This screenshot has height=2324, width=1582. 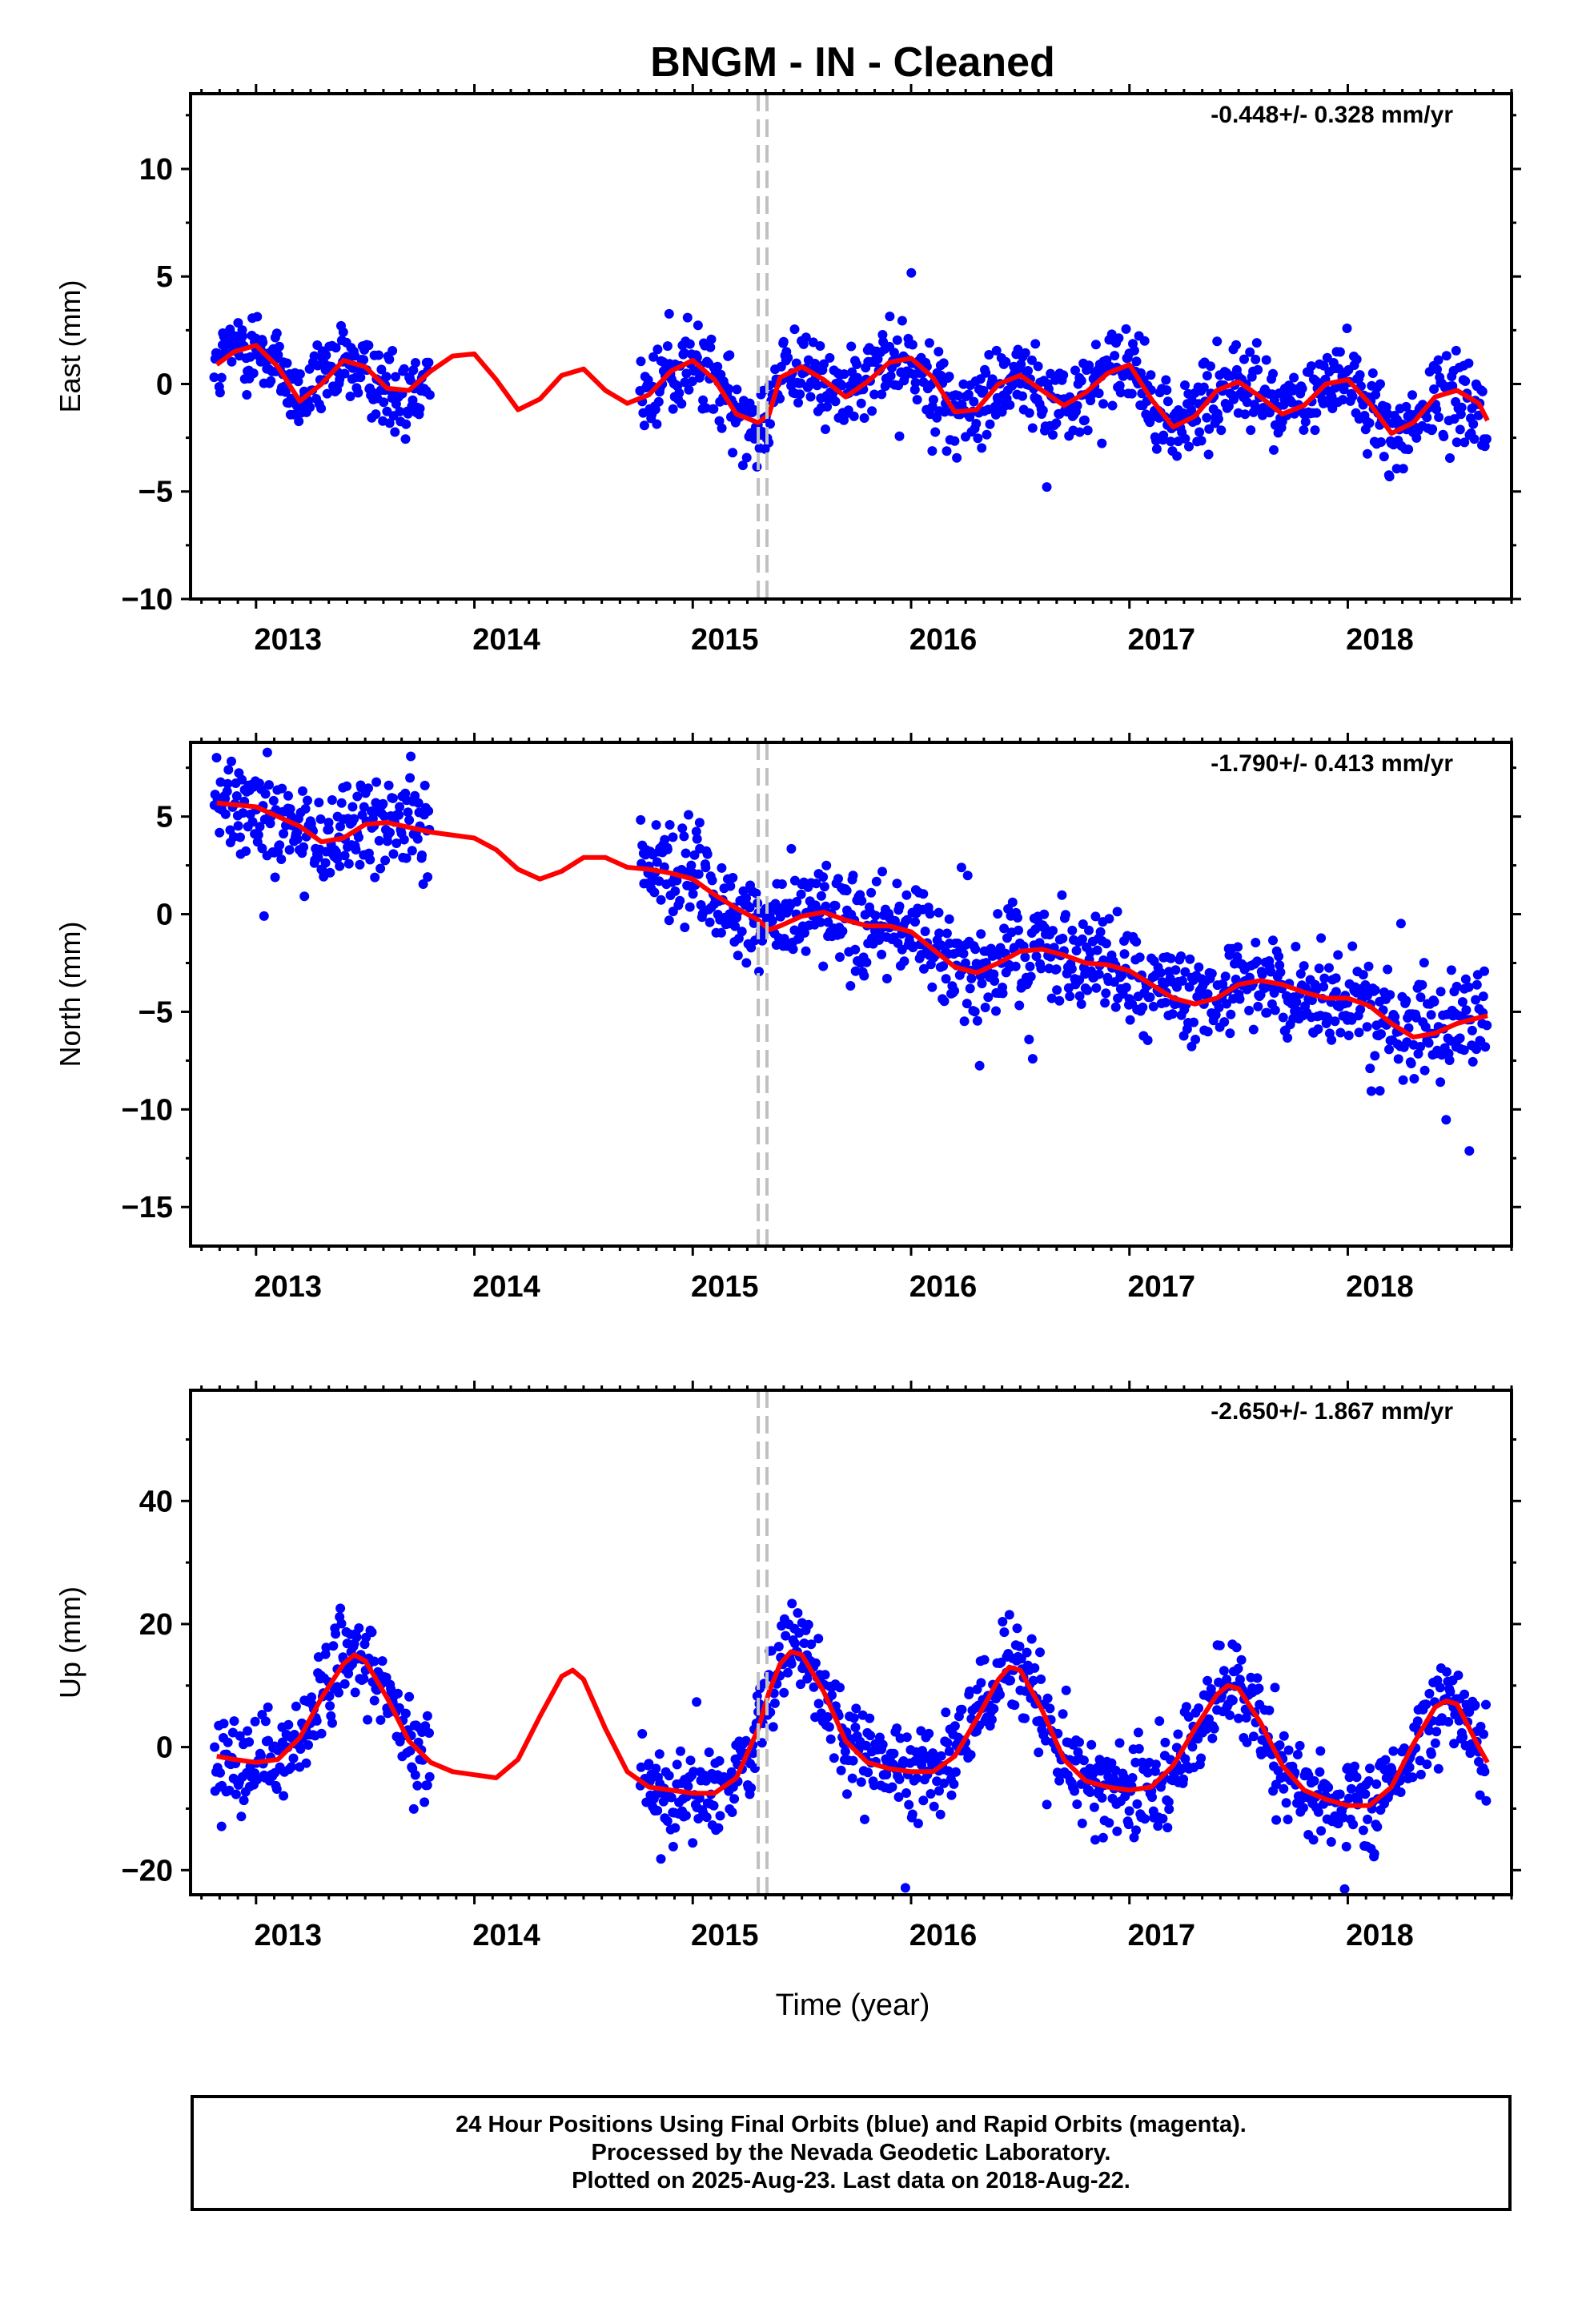 I want to click on y-tick-label: 40, so click(x=156, y=1501).